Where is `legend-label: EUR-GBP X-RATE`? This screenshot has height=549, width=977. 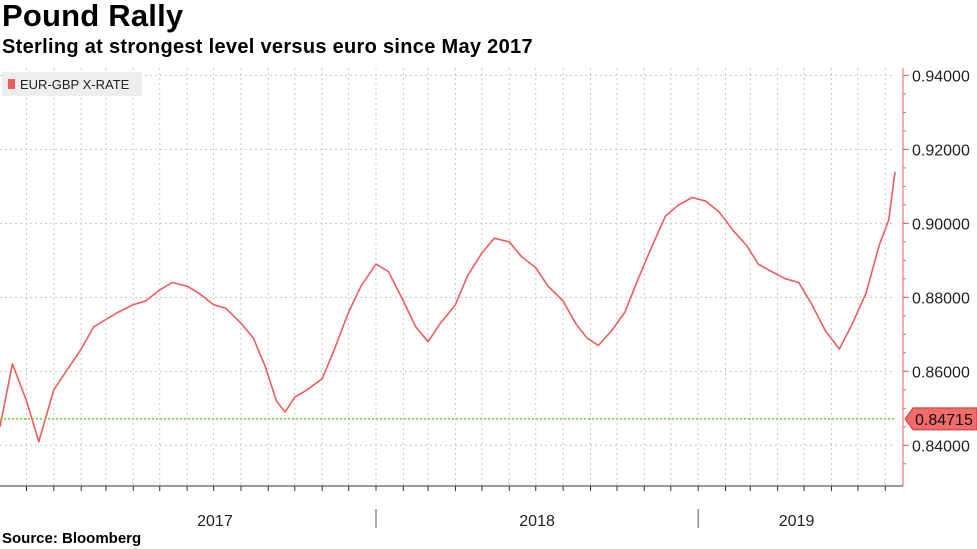
legend-label: EUR-GBP X-RATE is located at coordinates (75, 84).